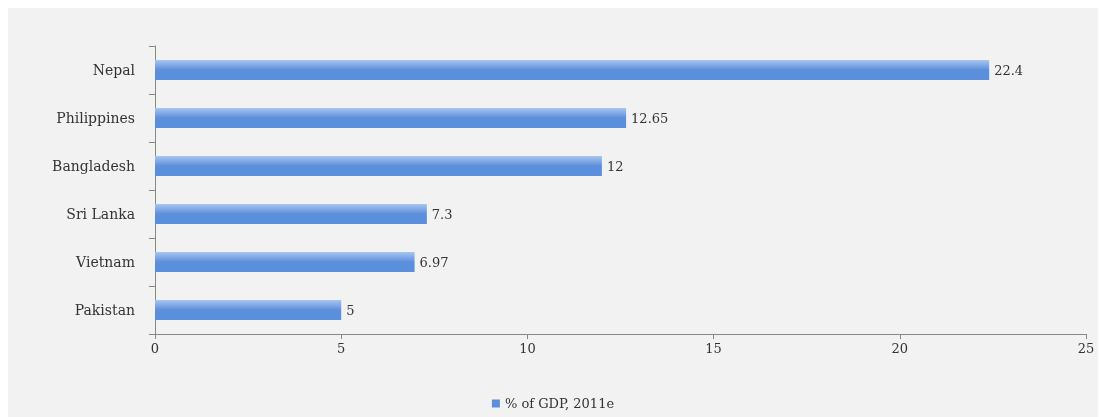  I want to click on y-tick-label: Vietnam, so click(105, 262).